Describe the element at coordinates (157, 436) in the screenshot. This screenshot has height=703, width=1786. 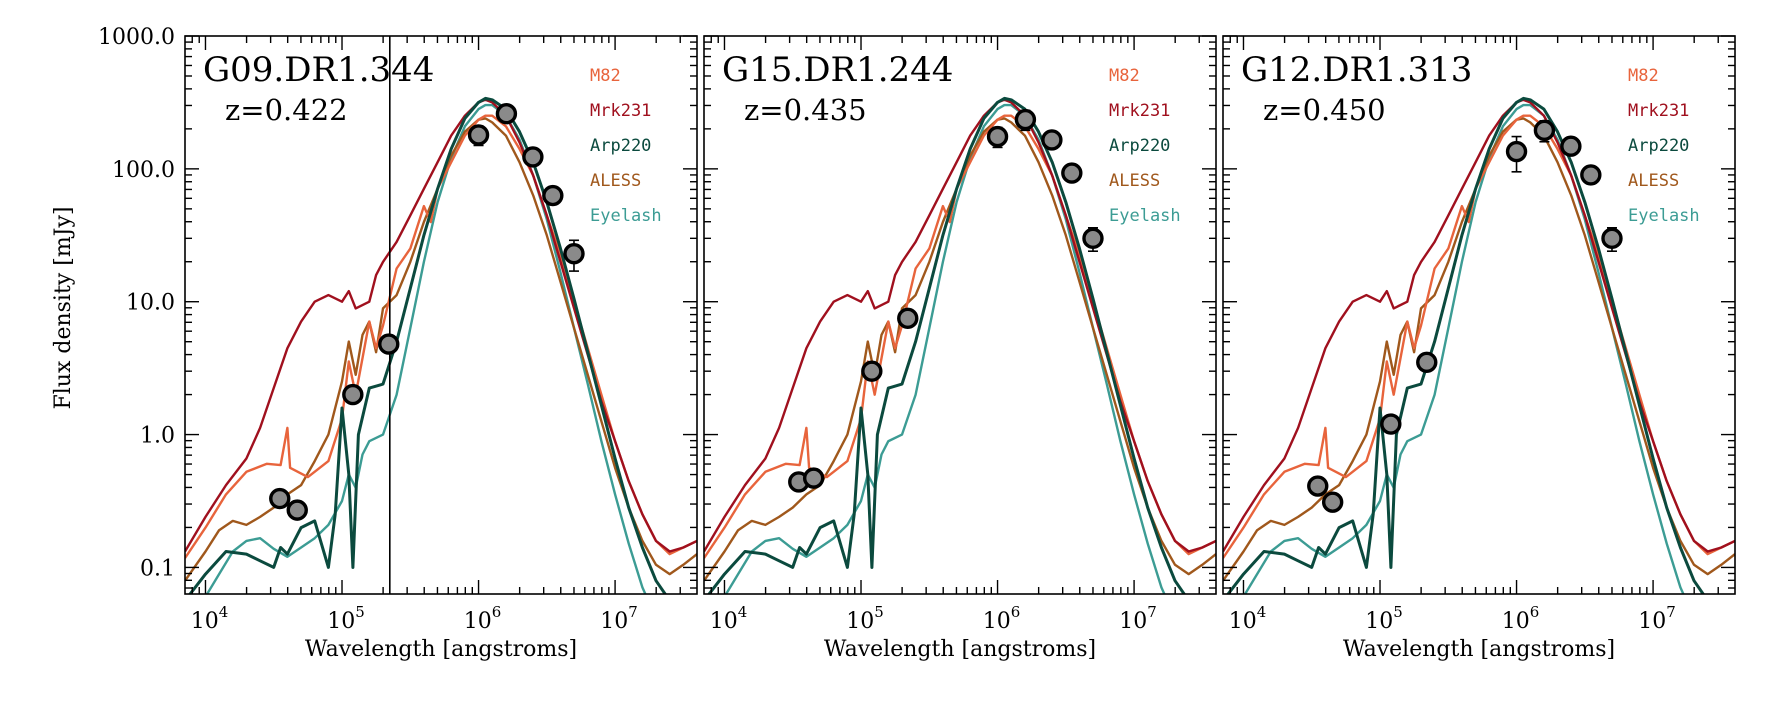
I see `y-tick-label: 1.0` at that location.